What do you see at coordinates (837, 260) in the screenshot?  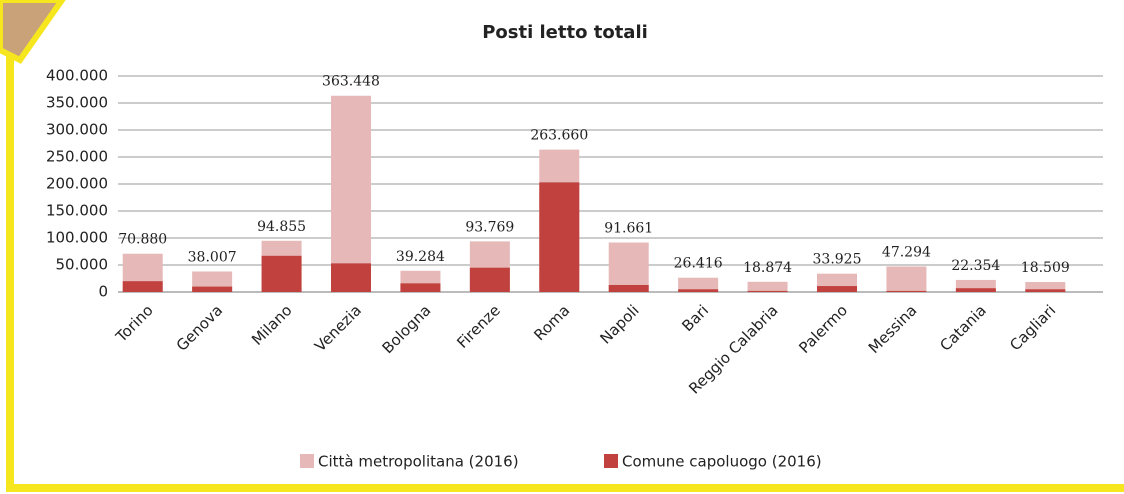 I see `value-label: 33.925` at bounding box center [837, 260].